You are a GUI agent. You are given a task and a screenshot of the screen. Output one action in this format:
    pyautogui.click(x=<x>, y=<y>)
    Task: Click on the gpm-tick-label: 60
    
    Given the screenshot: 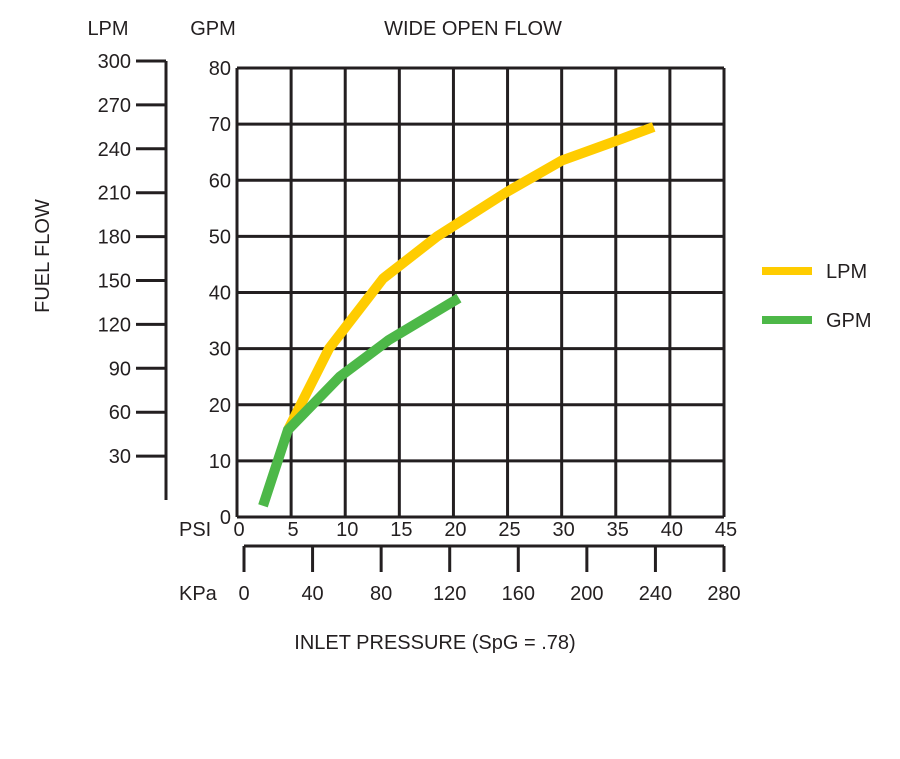 What is the action you would take?
    pyautogui.click(x=220, y=181)
    